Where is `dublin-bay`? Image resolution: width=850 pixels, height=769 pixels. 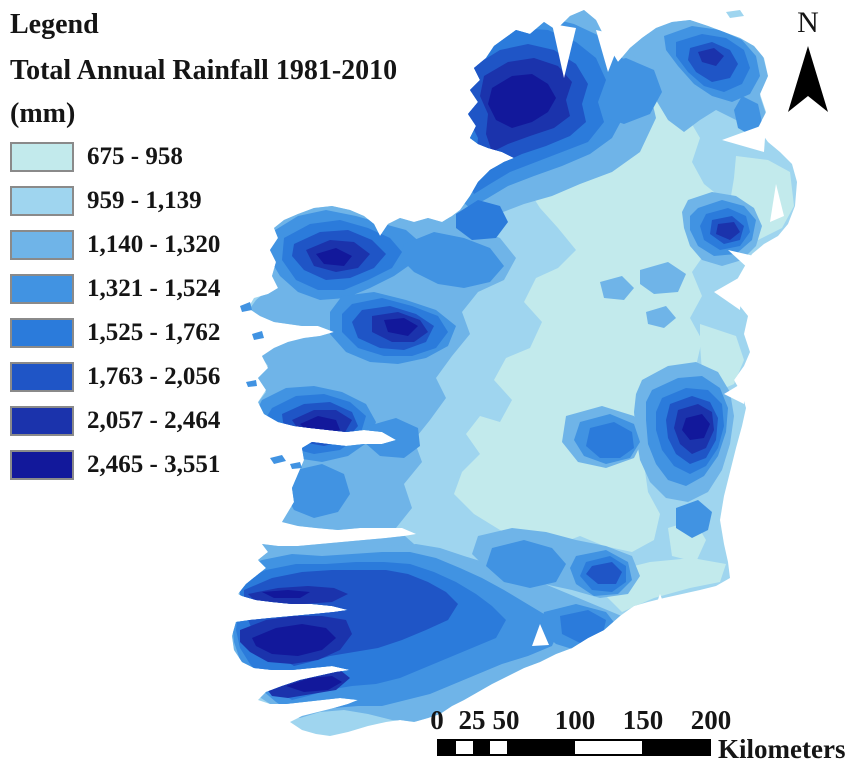
dublin-bay is located at coordinates (734, 393).